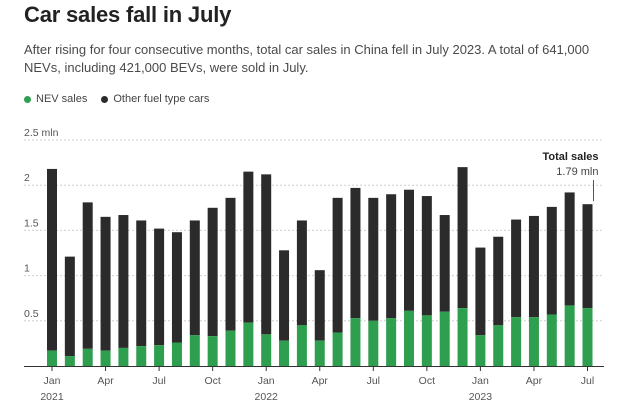 The width and height of the screenshot is (640, 414). Describe the element at coordinates (27, 99) in the screenshot. I see `legend-swatch-nev` at that location.